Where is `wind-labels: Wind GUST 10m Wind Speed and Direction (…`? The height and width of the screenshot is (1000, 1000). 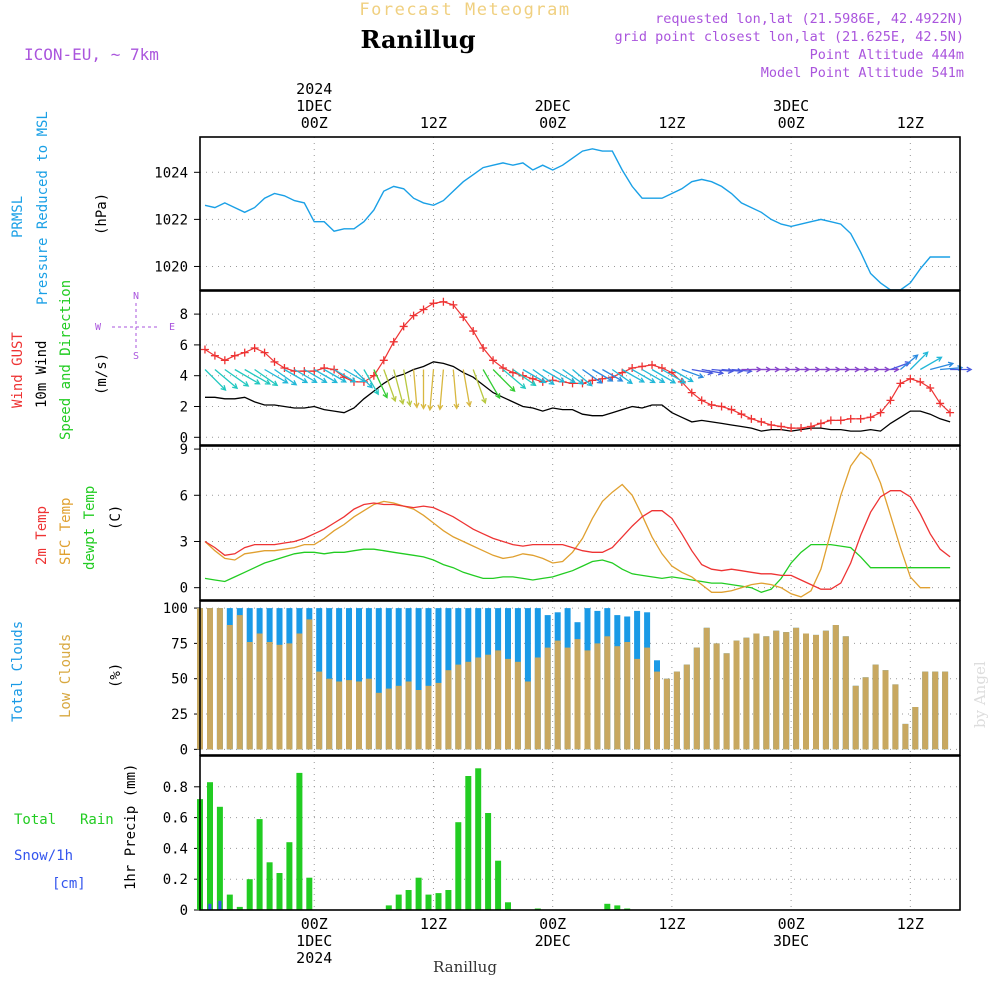 wind-labels: Wind GUST 10m Wind Speed and Direction (… is located at coordinates (92, 360).